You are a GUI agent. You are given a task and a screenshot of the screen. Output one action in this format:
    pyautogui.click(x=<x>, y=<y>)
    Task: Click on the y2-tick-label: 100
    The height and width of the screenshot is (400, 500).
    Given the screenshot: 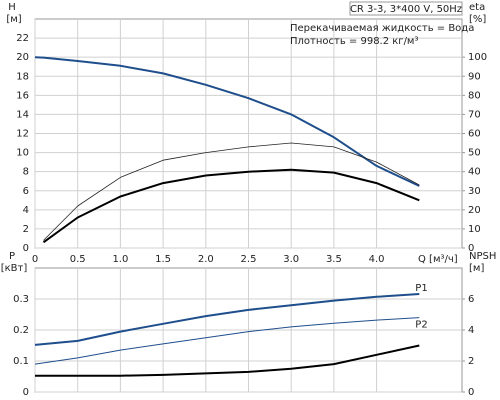 What is the action you would take?
    pyautogui.click(x=477, y=57)
    